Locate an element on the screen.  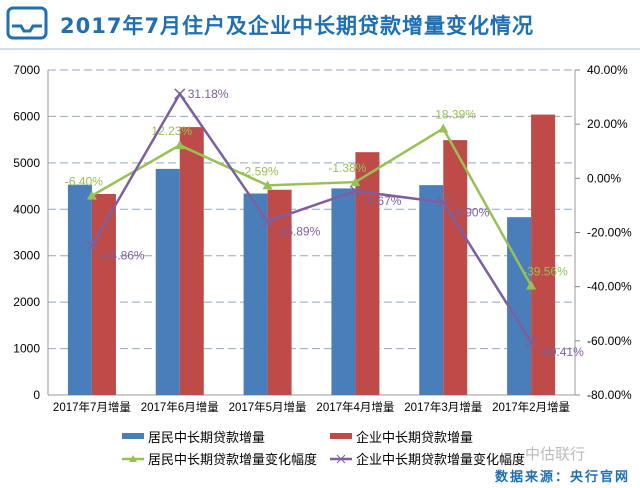
y2-tick-label: 40.00% is located at coordinates (607, 70).